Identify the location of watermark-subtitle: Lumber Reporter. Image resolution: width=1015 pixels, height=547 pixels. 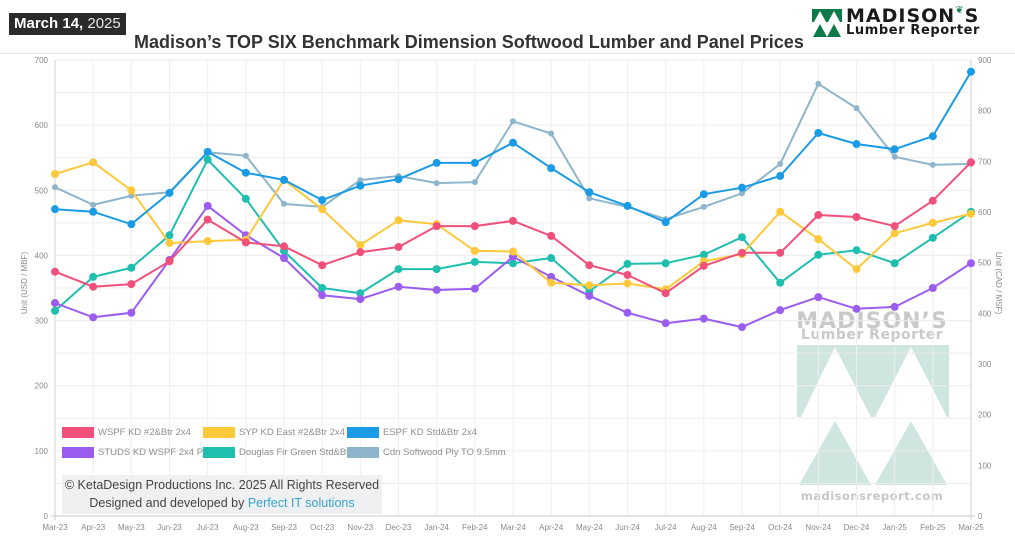
(872, 335).